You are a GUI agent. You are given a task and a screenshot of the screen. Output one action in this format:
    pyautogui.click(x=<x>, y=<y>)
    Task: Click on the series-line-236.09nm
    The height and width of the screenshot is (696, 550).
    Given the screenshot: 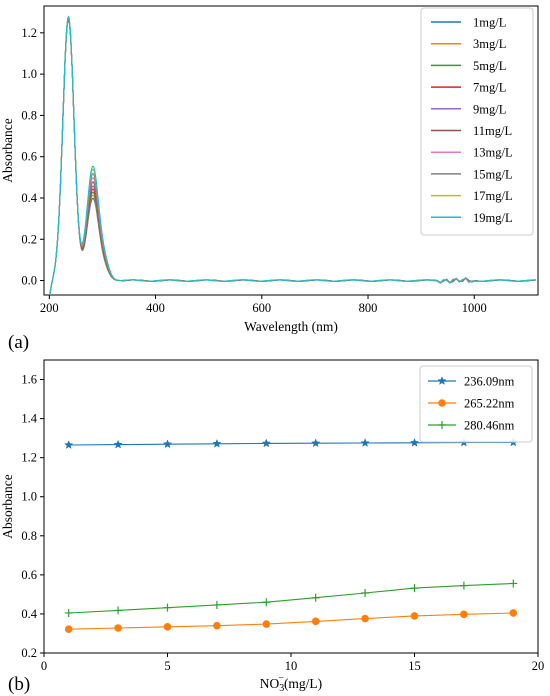 What is the action you would take?
    pyautogui.click(x=291, y=443)
    